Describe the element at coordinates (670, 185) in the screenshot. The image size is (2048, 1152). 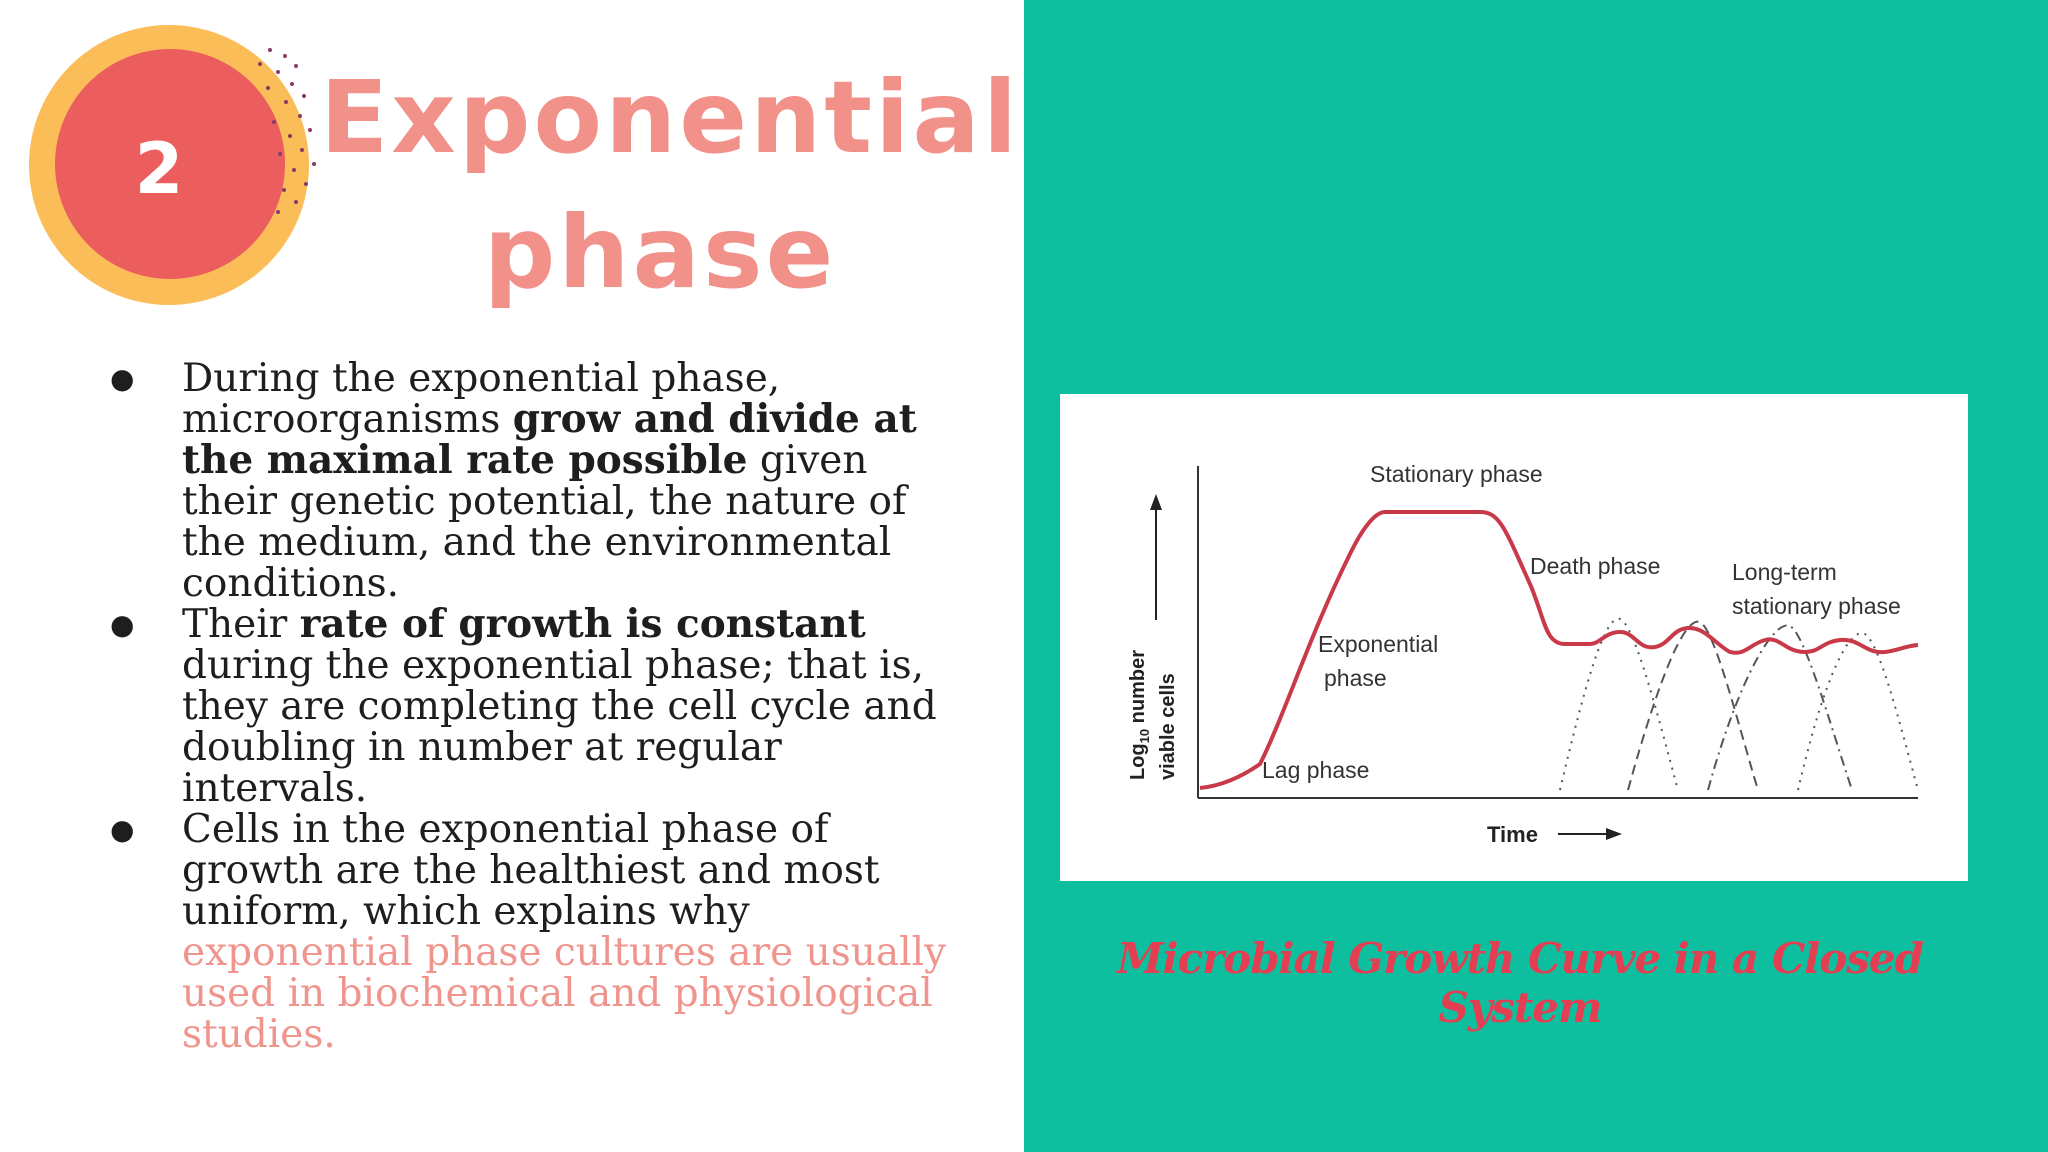
I see `slide-title: Exponential phase` at that location.